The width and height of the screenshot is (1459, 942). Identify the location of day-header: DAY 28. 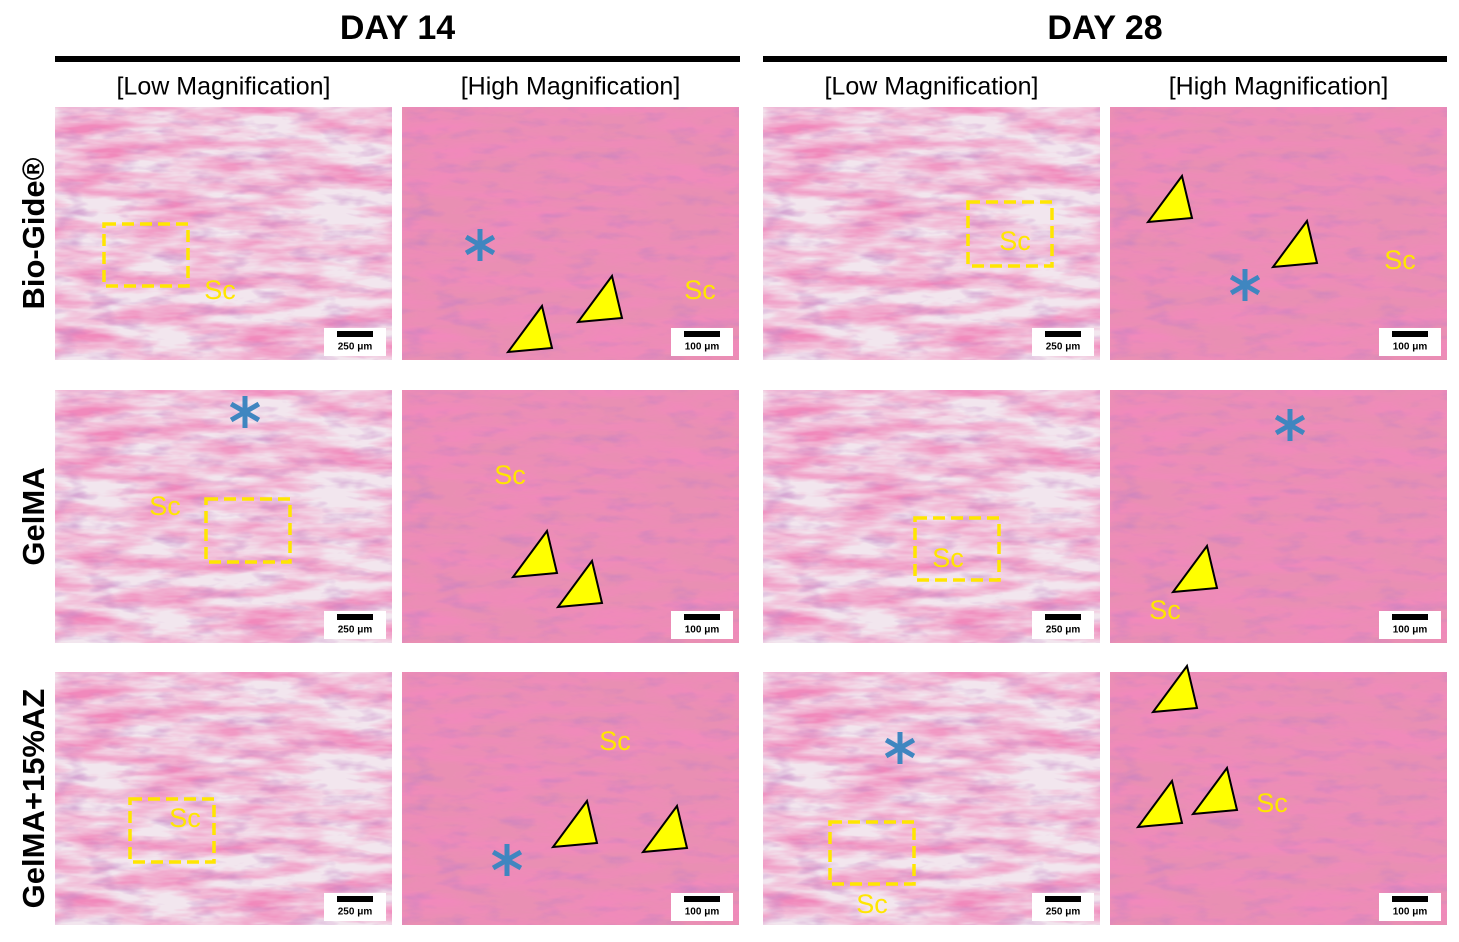
(1104, 28).